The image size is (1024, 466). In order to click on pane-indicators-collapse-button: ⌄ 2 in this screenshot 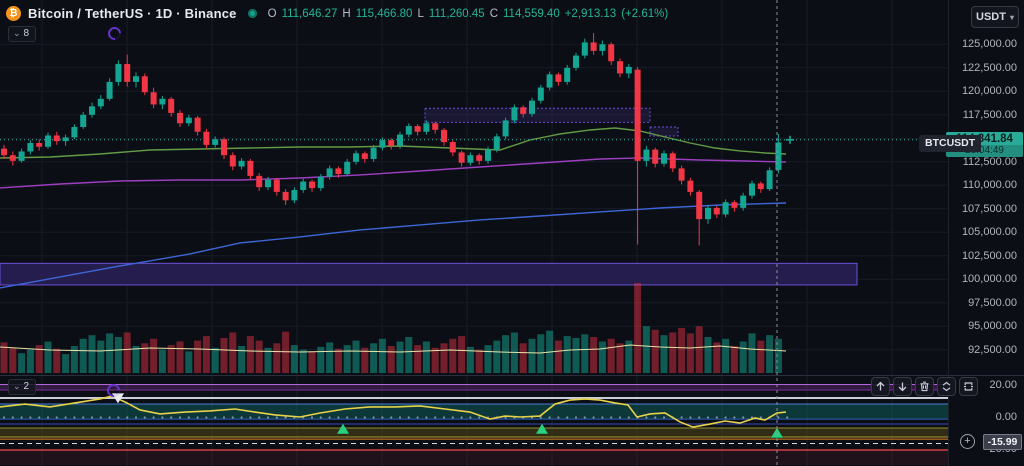, I will do `click(22, 387)`.